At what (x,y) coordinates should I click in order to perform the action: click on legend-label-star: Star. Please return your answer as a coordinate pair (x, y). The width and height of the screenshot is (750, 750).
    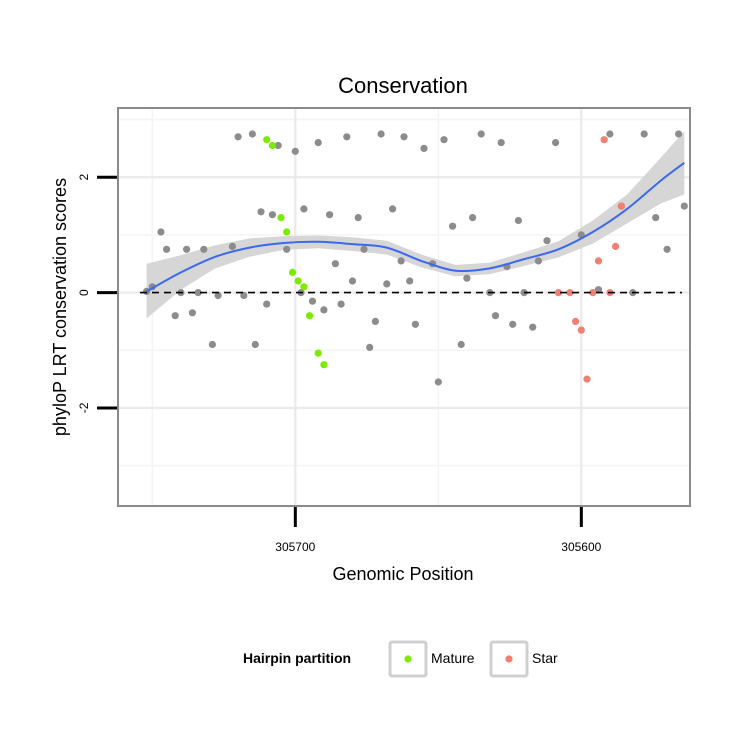
    Looking at the image, I should click on (545, 658).